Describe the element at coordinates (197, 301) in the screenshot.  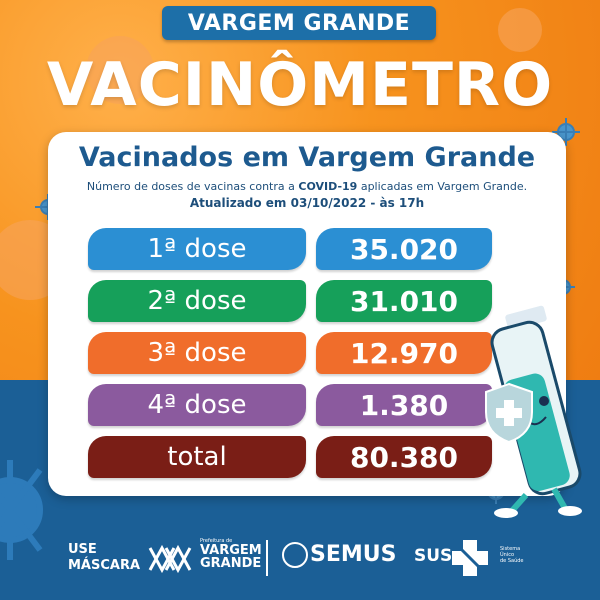
I see `dose-label: 2ª dose` at that location.